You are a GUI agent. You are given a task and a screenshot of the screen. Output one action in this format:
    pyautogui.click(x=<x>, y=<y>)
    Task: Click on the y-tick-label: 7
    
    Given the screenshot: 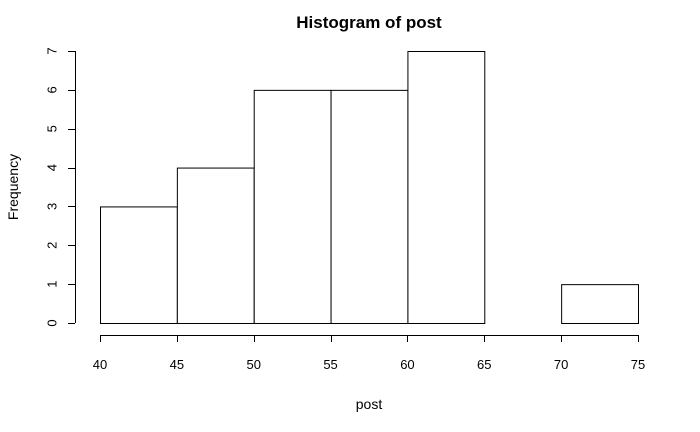 What is the action you would take?
    pyautogui.click(x=52, y=50)
    